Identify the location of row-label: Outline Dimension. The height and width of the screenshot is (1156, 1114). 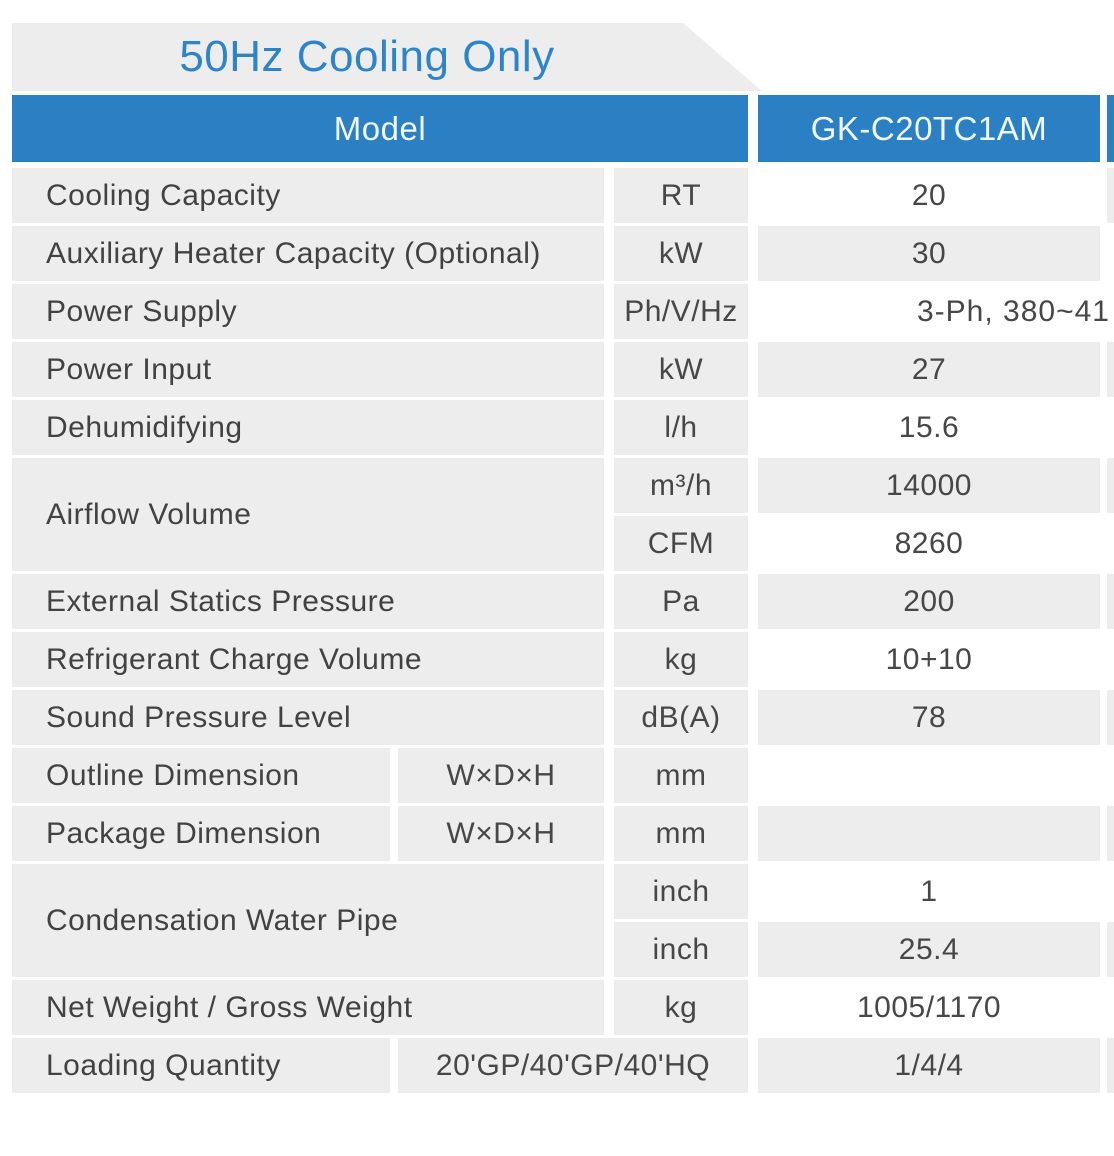
(201, 775).